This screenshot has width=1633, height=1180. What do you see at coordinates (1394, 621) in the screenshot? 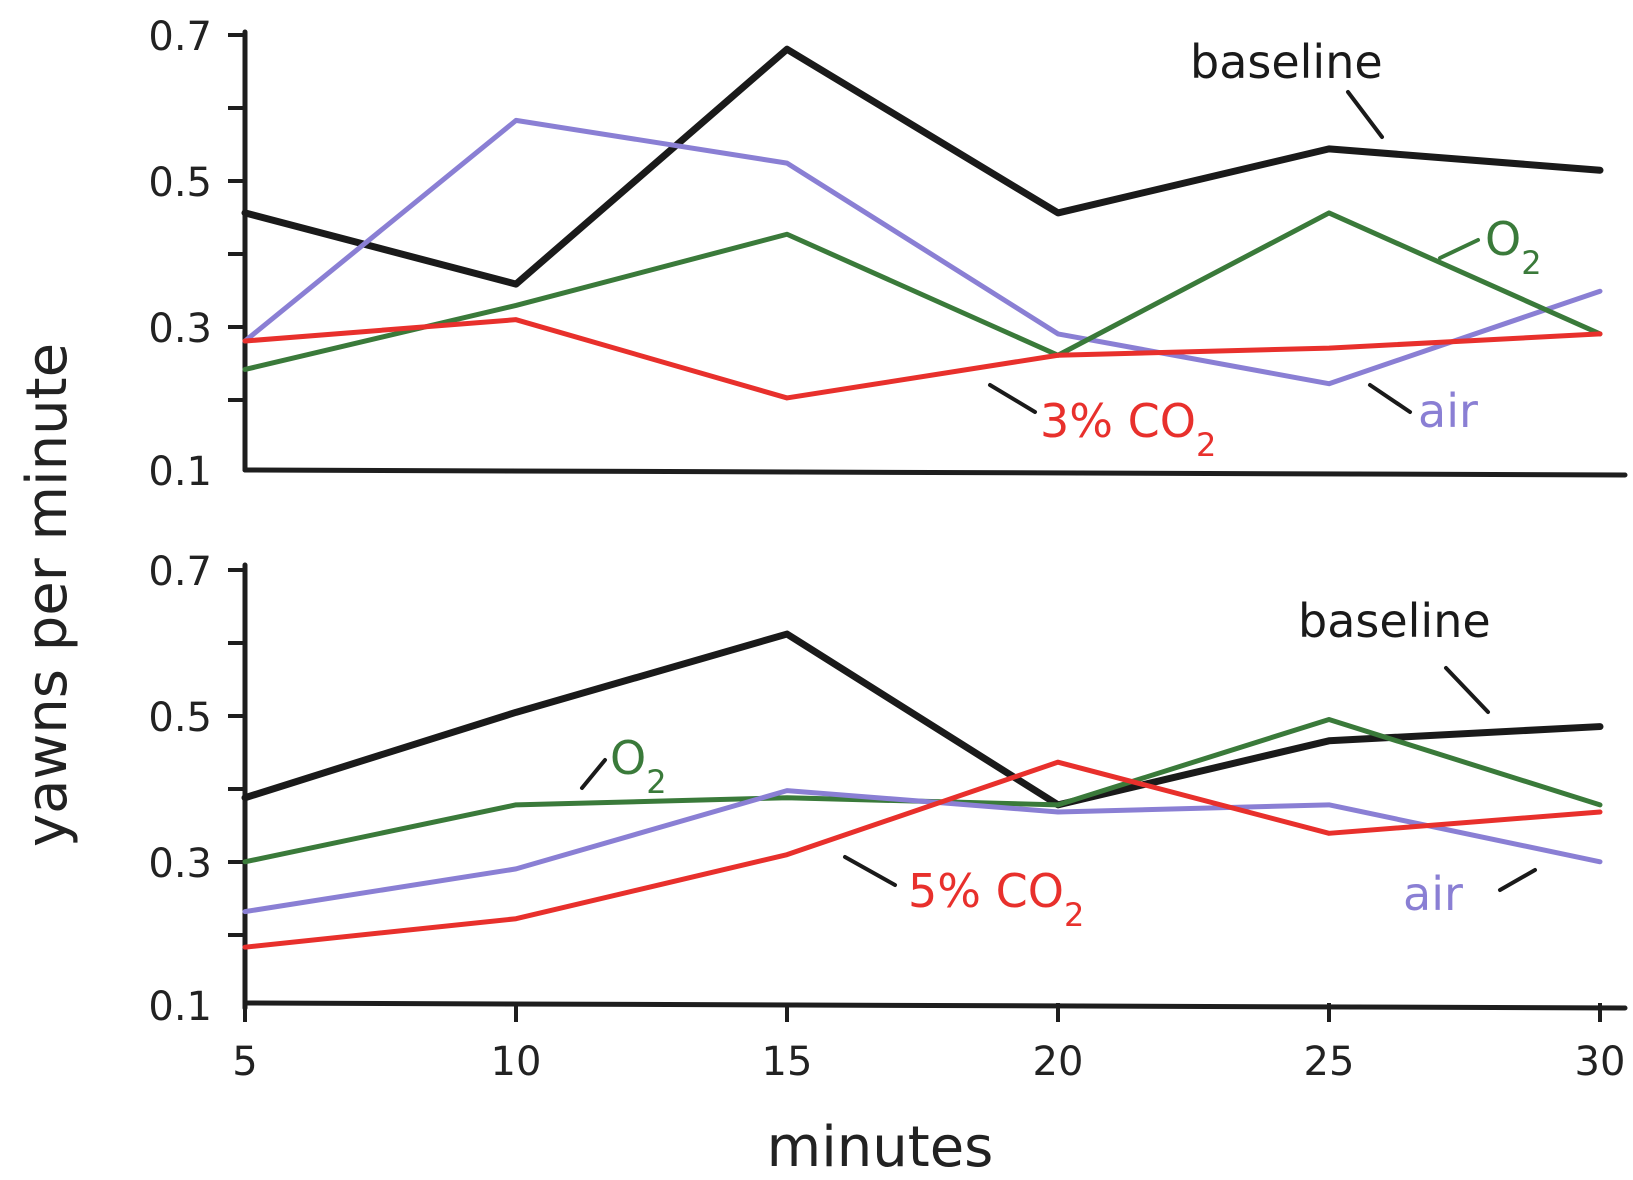
I see `bottom-label-baseline: baseline` at bounding box center [1394, 621].